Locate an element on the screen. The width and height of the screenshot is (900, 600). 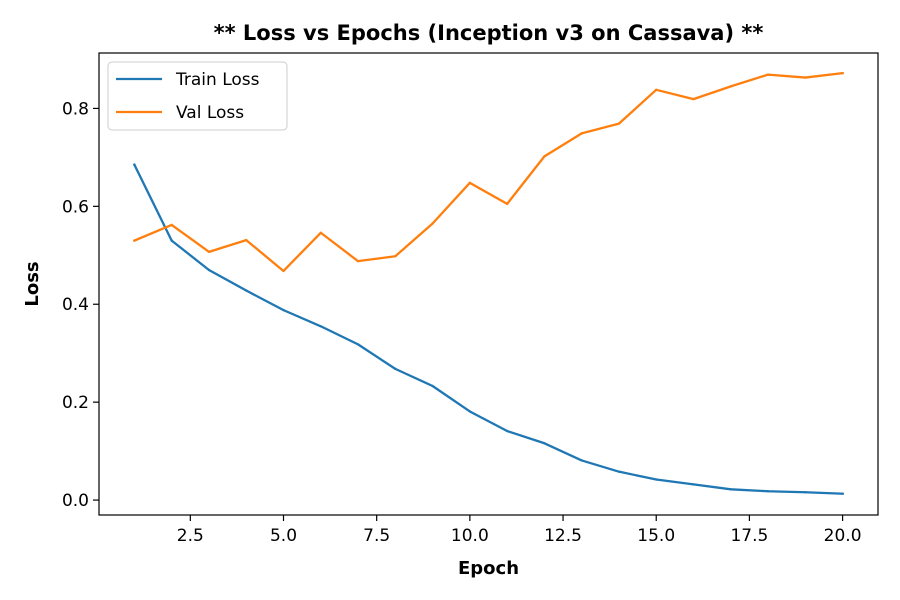
x-tick-label: 7.5 is located at coordinates (376, 536).